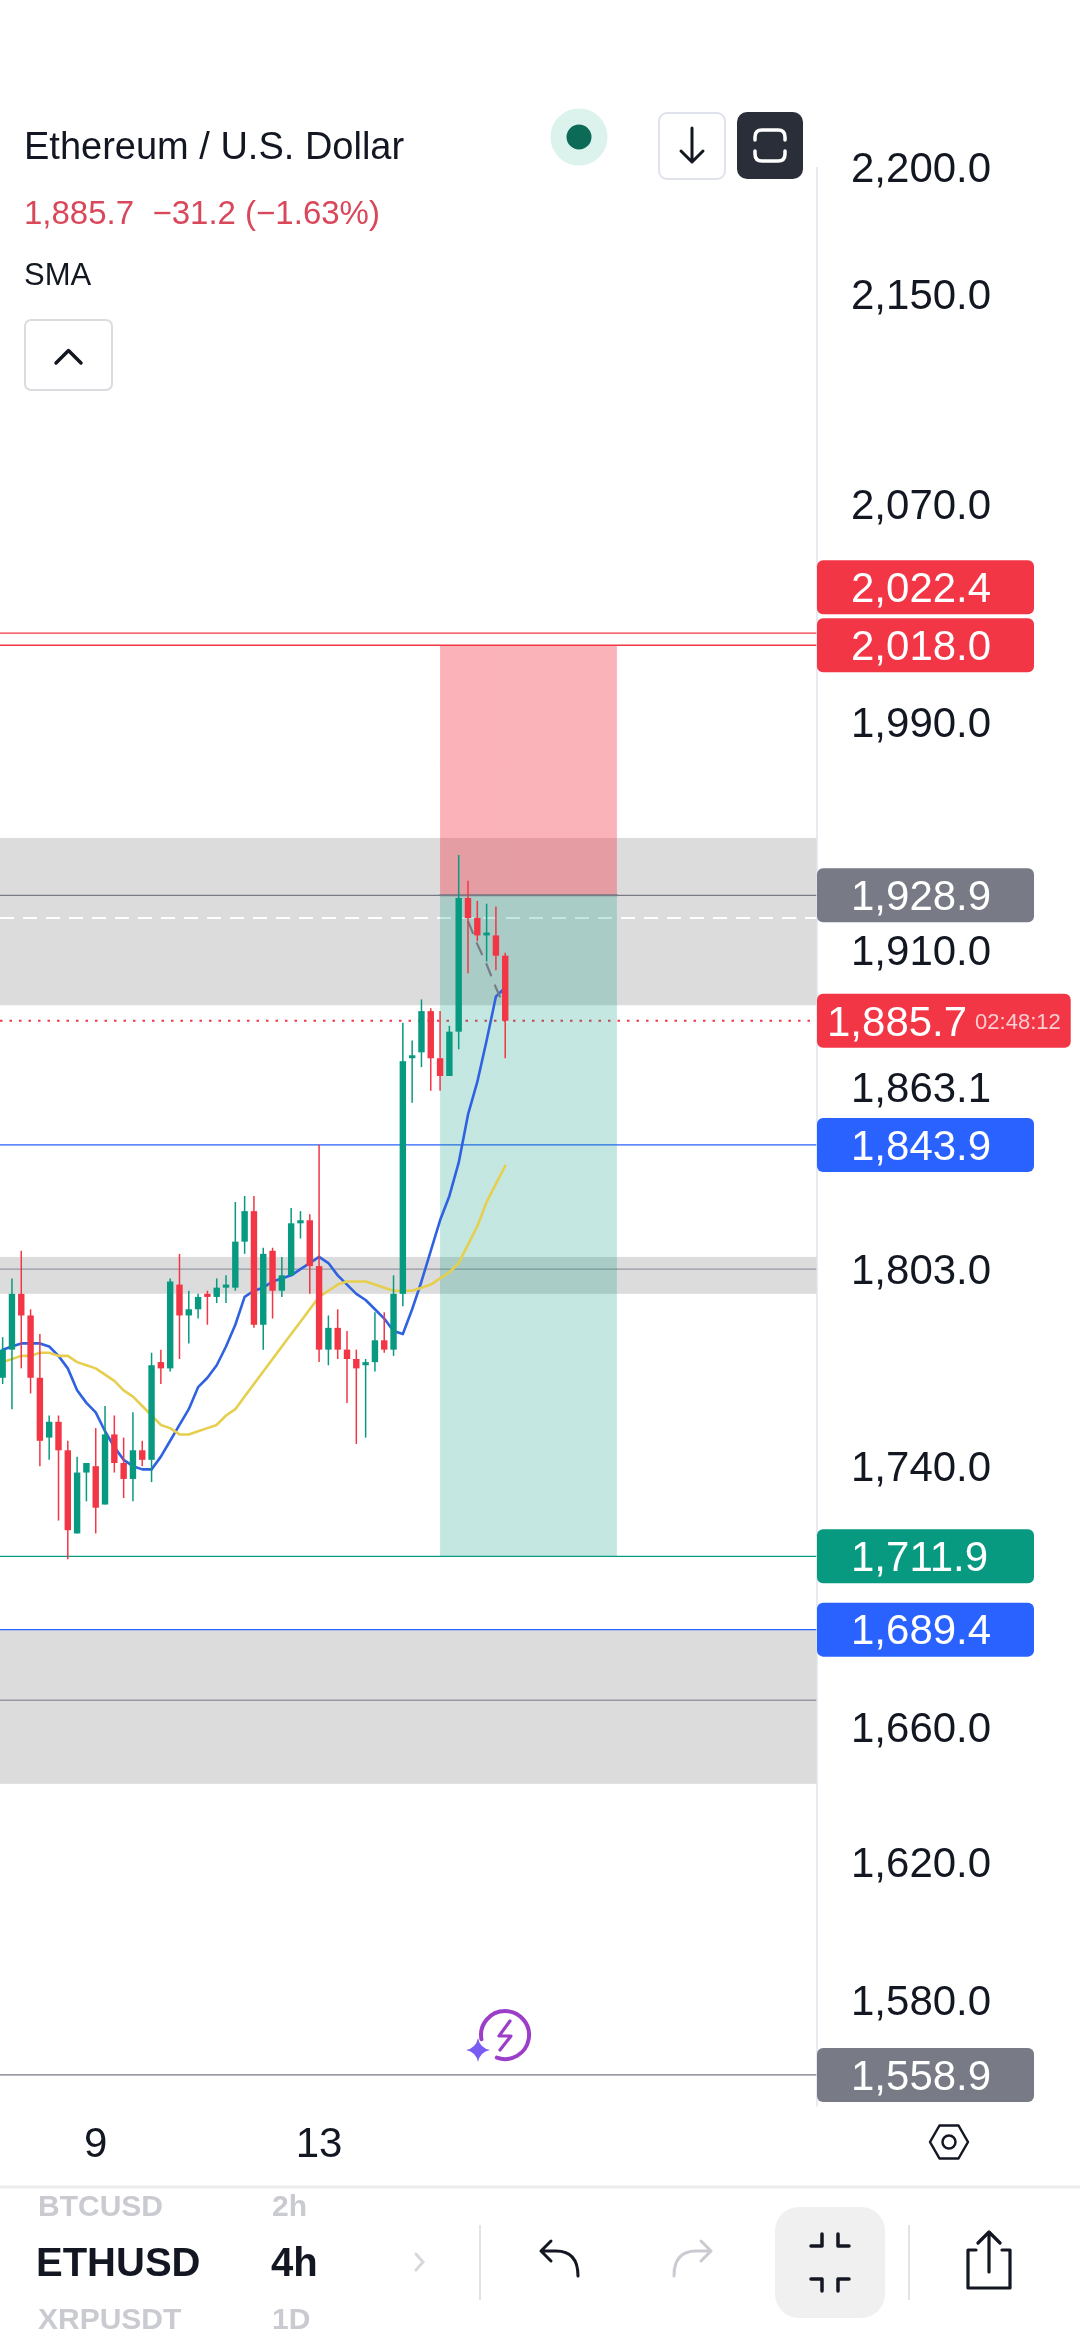  Describe the element at coordinates (202, 212) in the screenshot. I see `text: 1,885.7 −31.2 (−1.63%)` at that location.